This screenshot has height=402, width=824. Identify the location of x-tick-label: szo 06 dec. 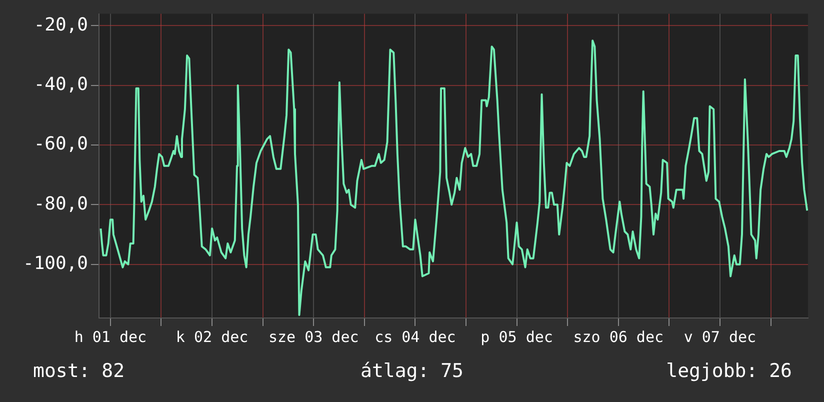
(618, 337).